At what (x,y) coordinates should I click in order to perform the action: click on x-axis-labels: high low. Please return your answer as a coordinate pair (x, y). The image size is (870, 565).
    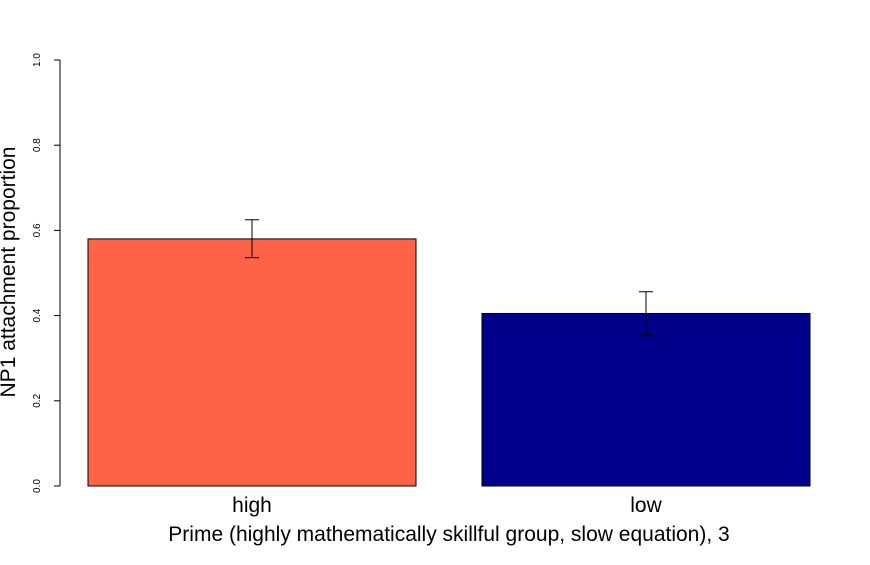
    Looking at the image, I should click on (447, 505).